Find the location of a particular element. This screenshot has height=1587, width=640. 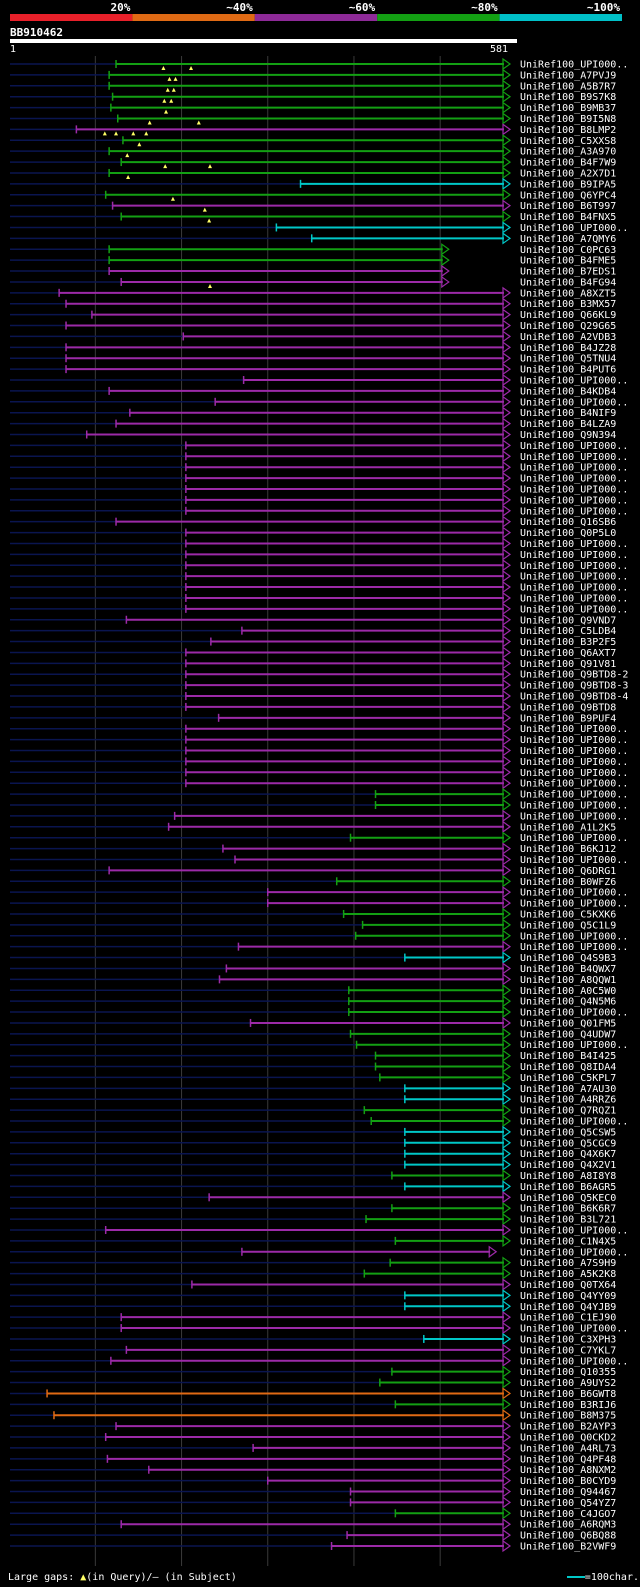

hit-label: UniRef100_Q5CSW5 is located at coordinates (568, 1132).